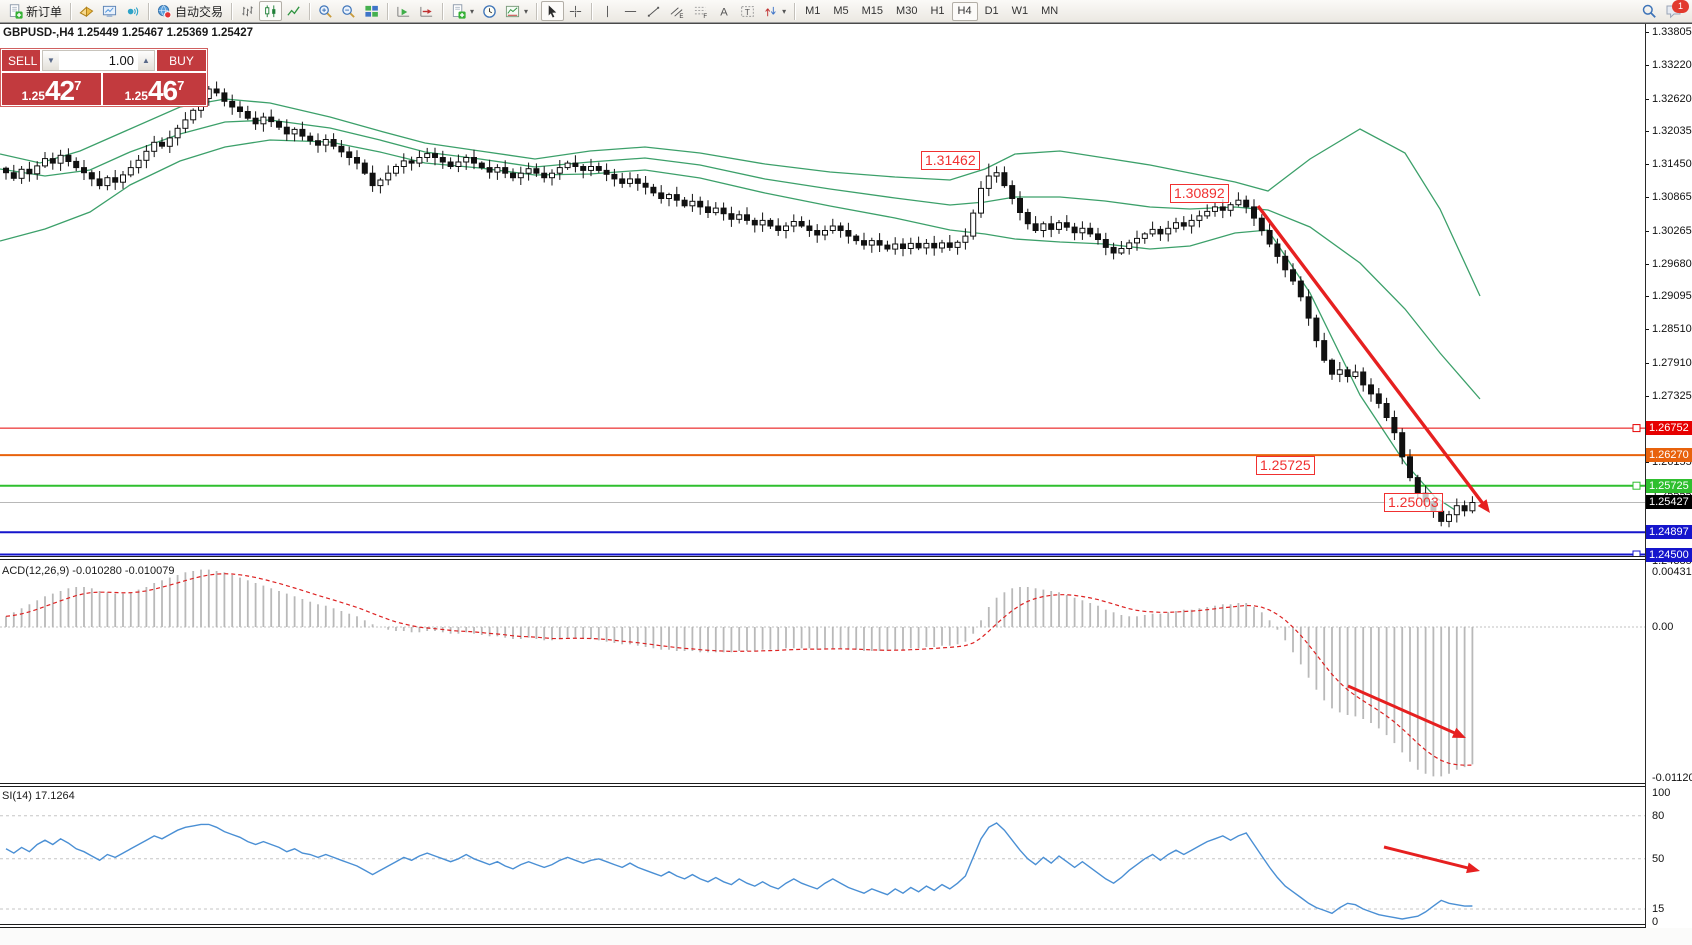  I want to click on chart-shift-button, so click(426, 11).